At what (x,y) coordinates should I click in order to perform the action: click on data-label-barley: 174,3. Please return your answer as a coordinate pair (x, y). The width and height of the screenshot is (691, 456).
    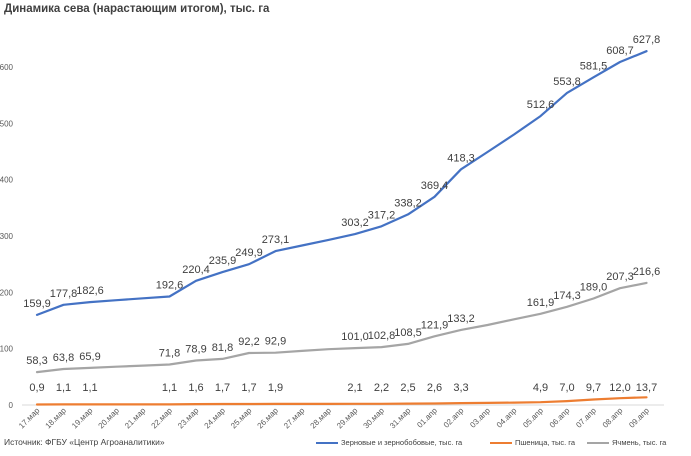
    Looking at the image, I should click on (567, 296).